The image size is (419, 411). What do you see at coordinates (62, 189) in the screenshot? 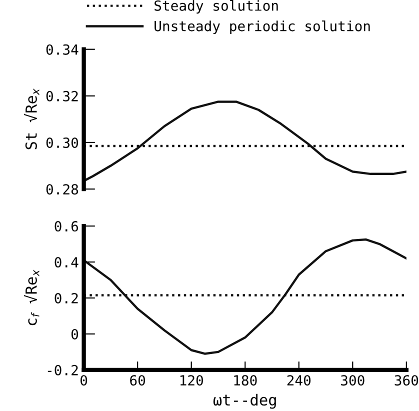
I see `y-tick-label: 0.28` at bounding box center [62, 189].